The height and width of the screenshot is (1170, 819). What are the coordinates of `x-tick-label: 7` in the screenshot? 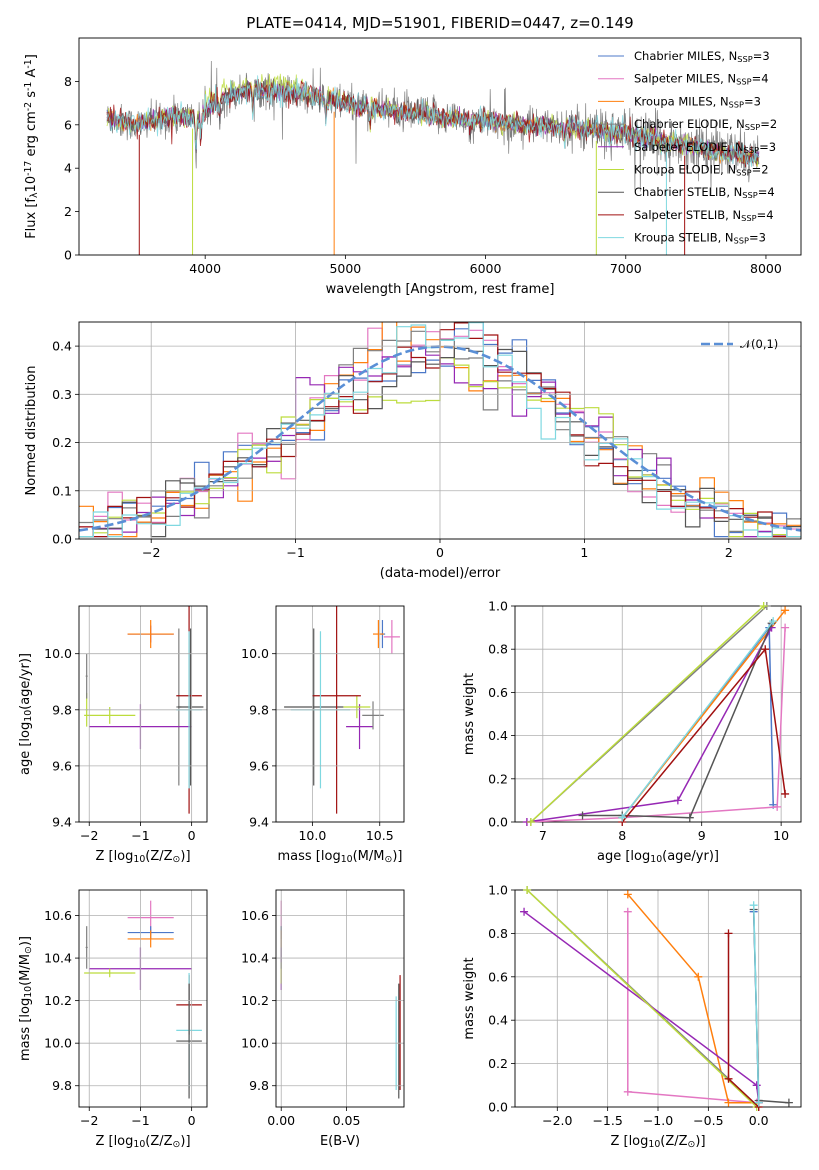 It's located at (543, 835).